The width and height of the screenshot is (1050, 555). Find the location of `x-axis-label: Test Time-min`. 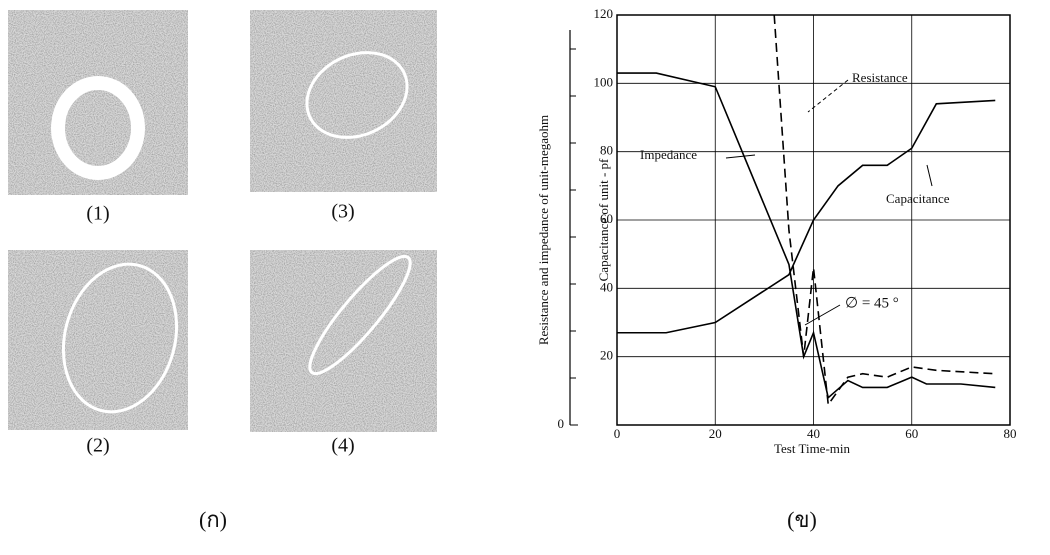

x-axis-label: Test Time-min is located at coordinates (812, 448).